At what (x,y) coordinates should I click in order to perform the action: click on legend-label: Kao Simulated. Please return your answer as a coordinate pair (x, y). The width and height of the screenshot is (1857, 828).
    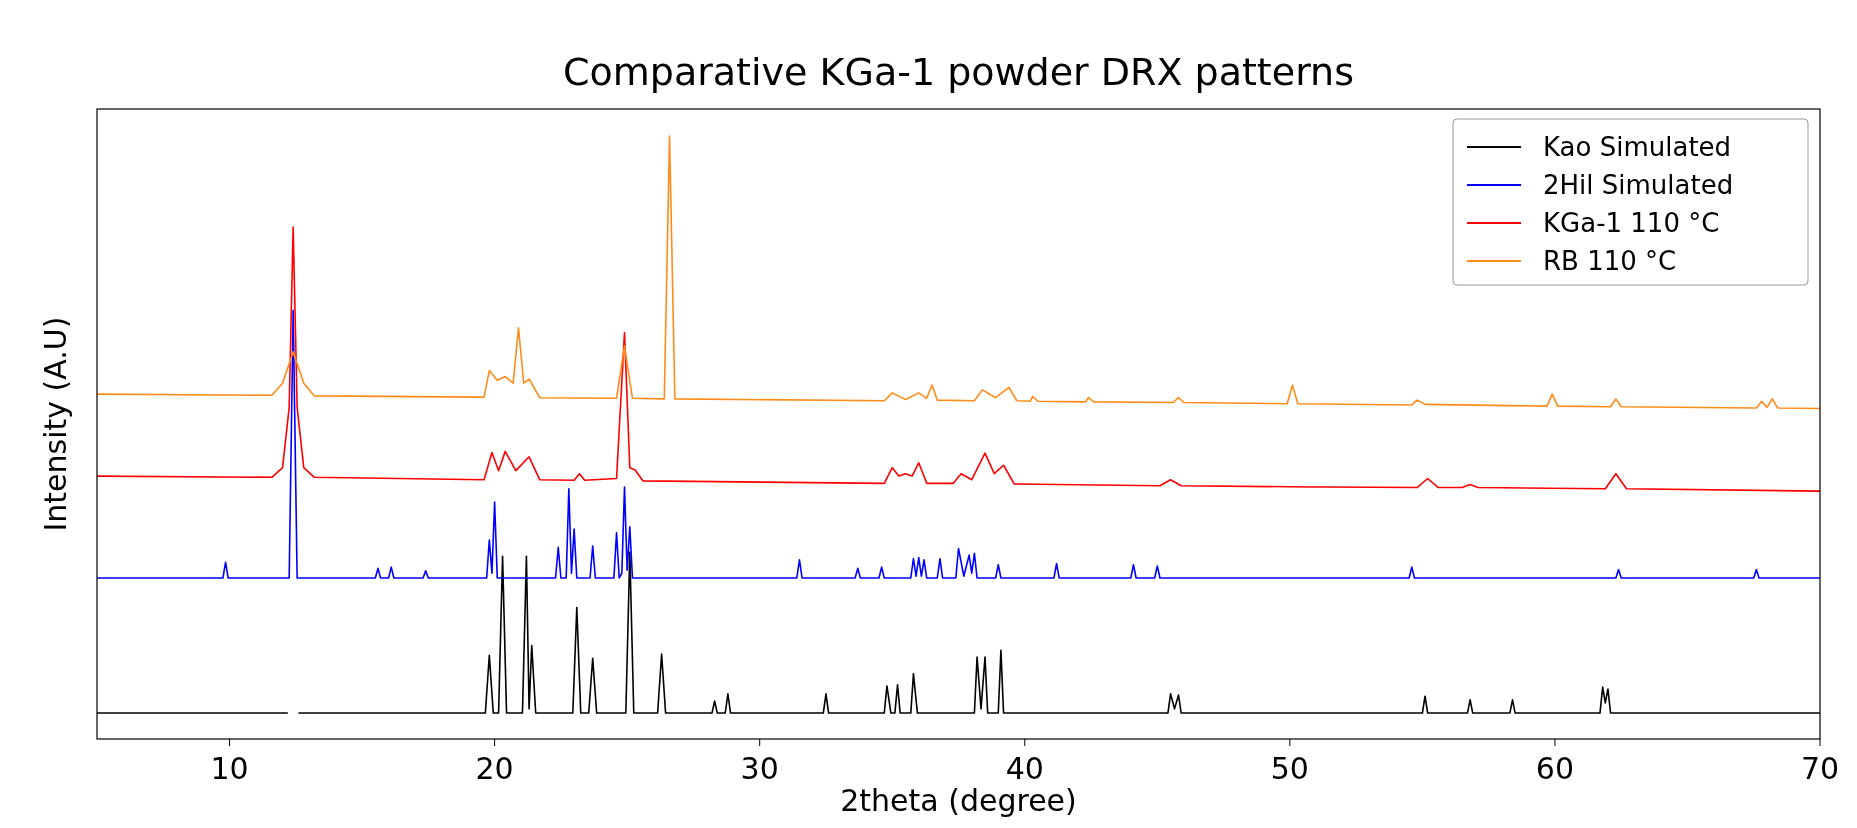
    Looking at the image, I should click on (1637, 147).